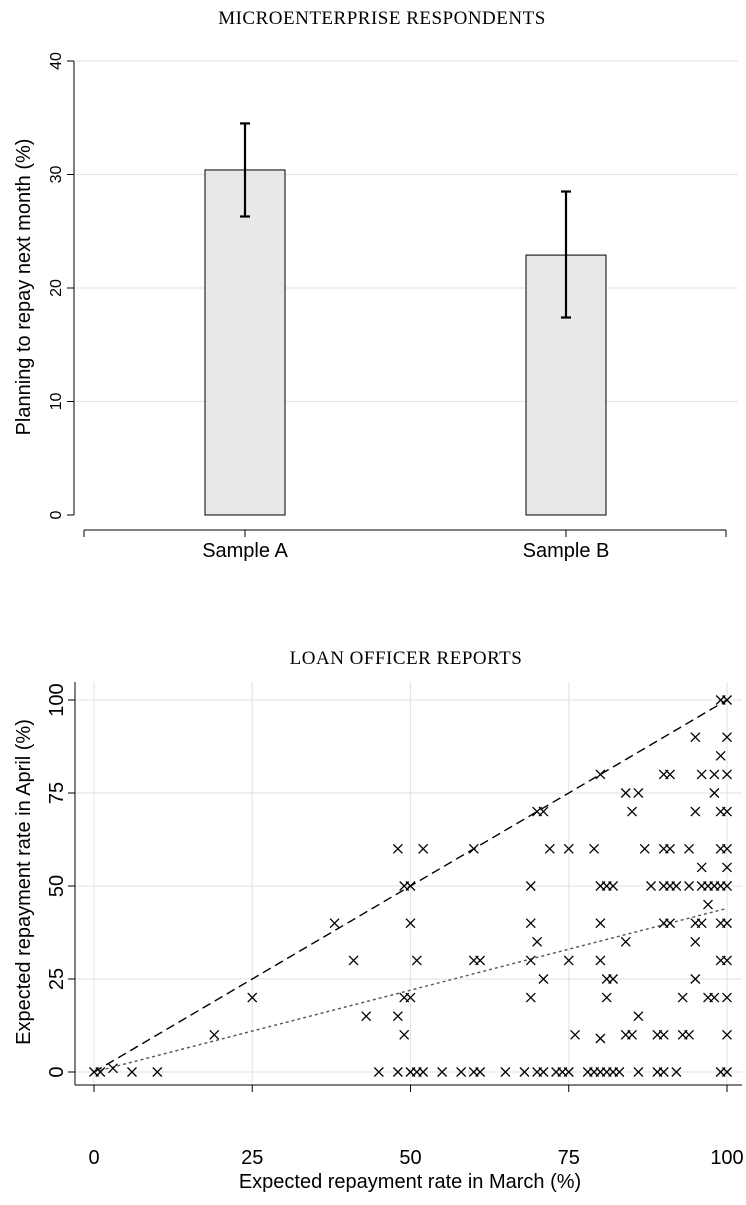 This screenshot has height=1205, width=746. Describe the element at coordinates (56, 514) in the screenshot. I see `bar-y-tick-label: 0` at that location.